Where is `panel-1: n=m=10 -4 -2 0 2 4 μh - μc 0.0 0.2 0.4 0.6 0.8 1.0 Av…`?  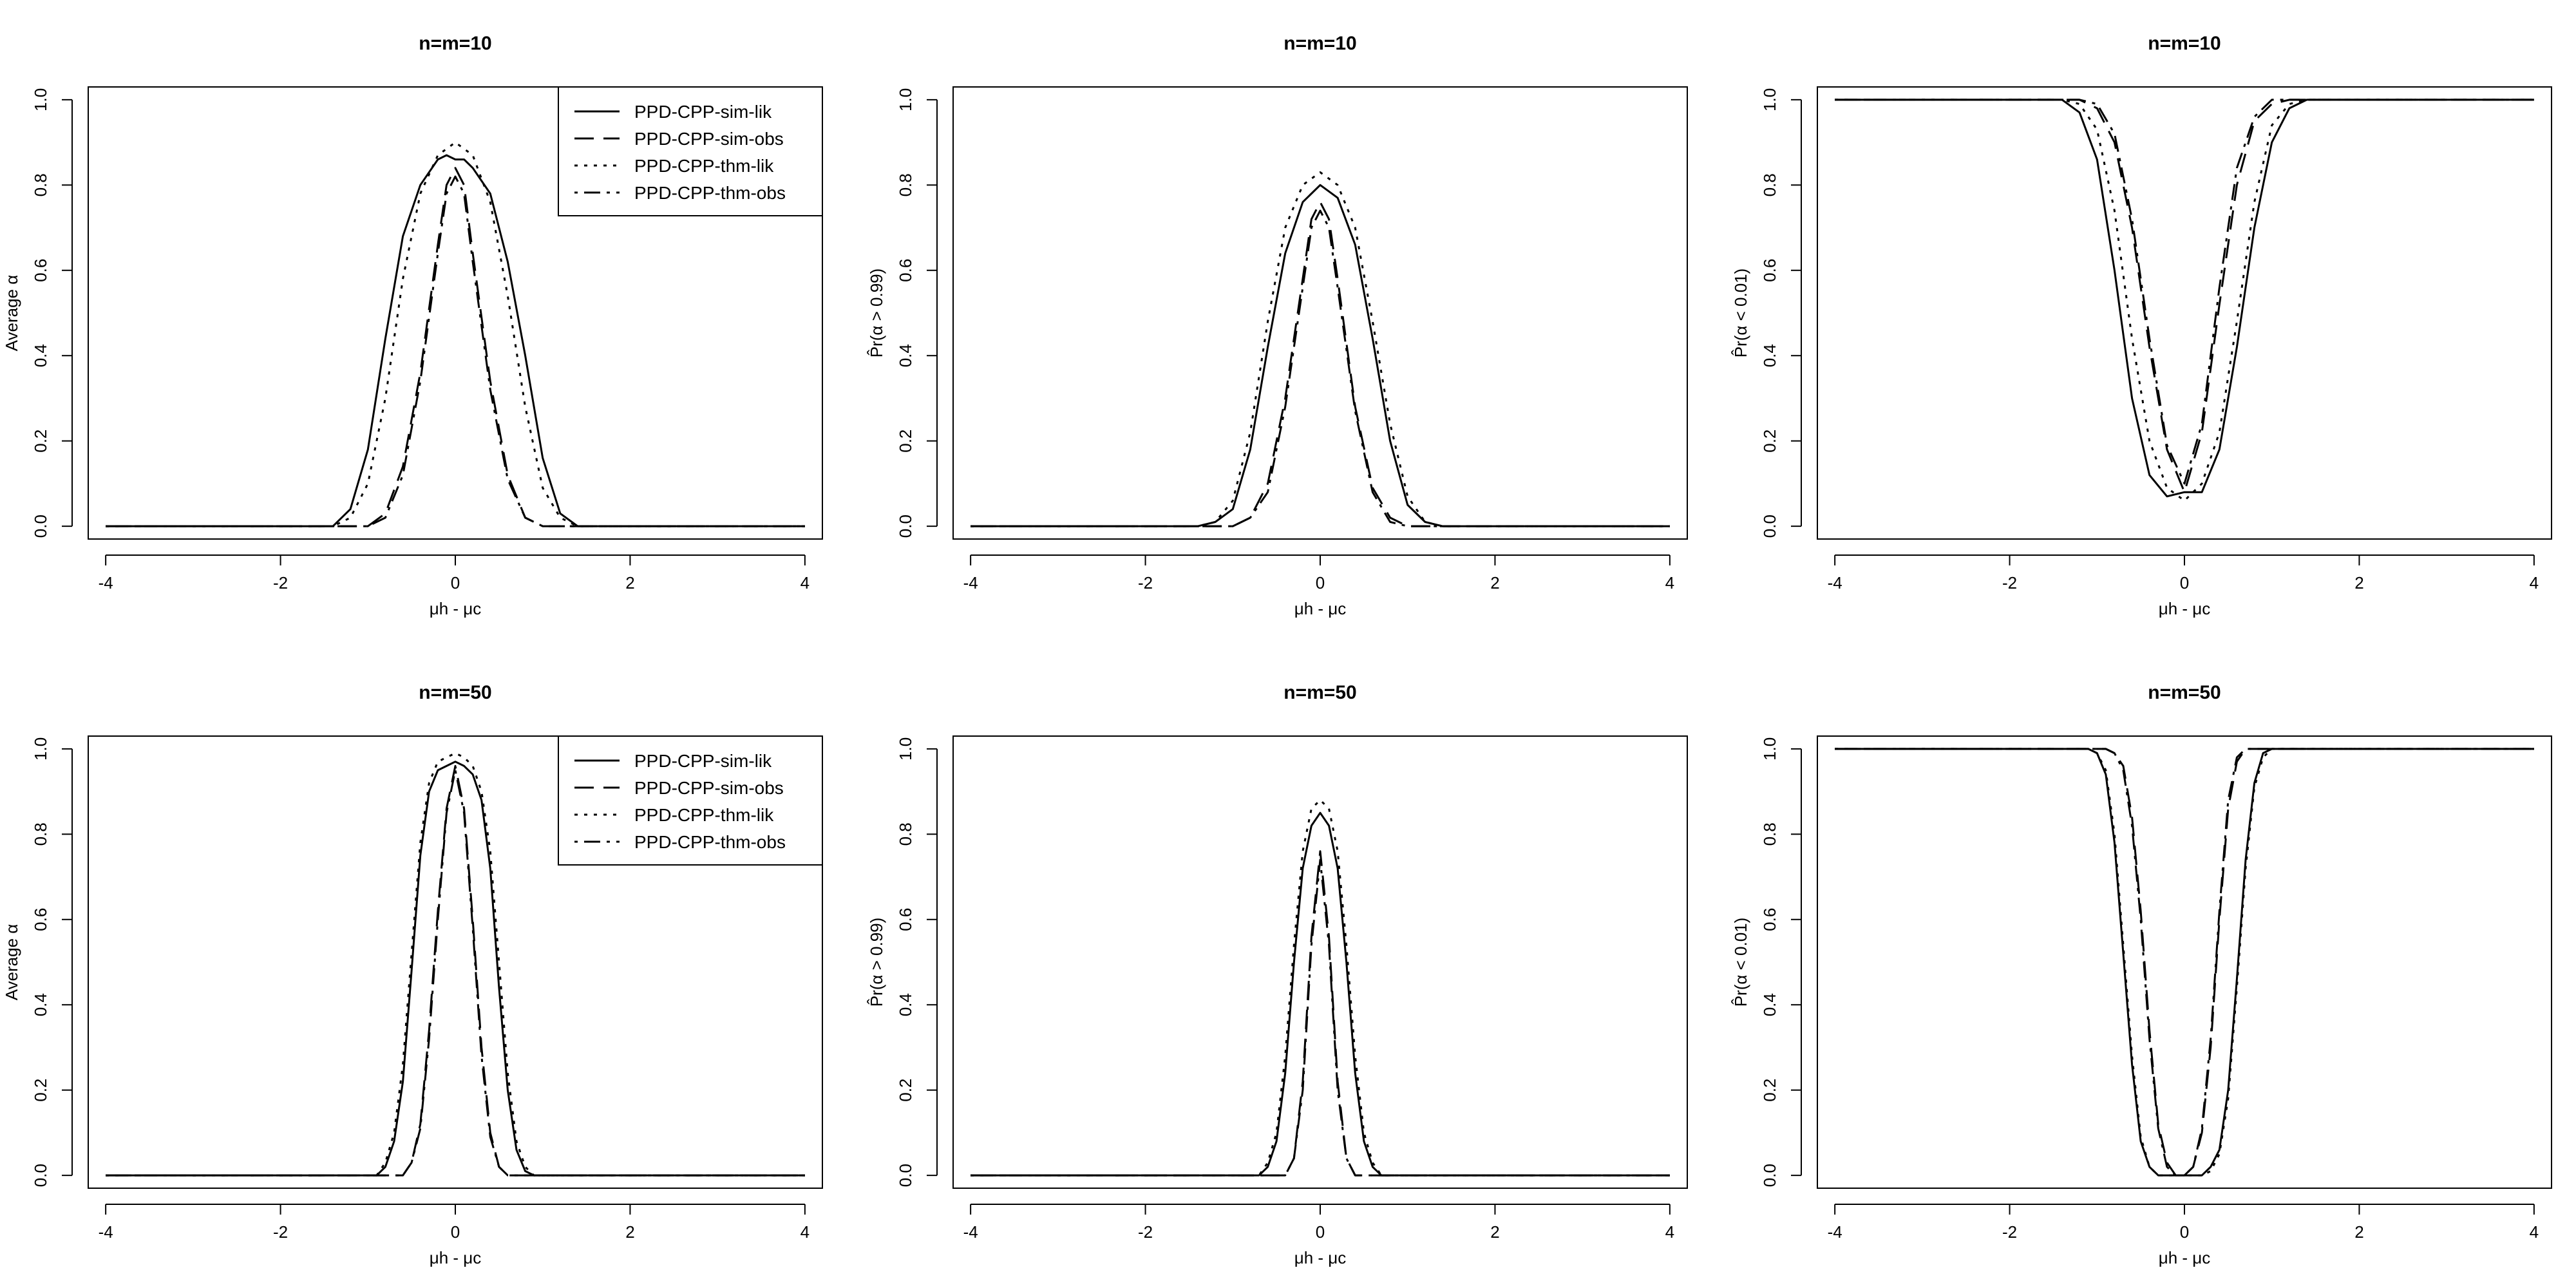
panel-1: n=m=10 -4 -2 0 2 4 μh - μc 0.0 0.2 0.4 0.6 0.8 1.0 Av… is located at coordinates (413, 326).